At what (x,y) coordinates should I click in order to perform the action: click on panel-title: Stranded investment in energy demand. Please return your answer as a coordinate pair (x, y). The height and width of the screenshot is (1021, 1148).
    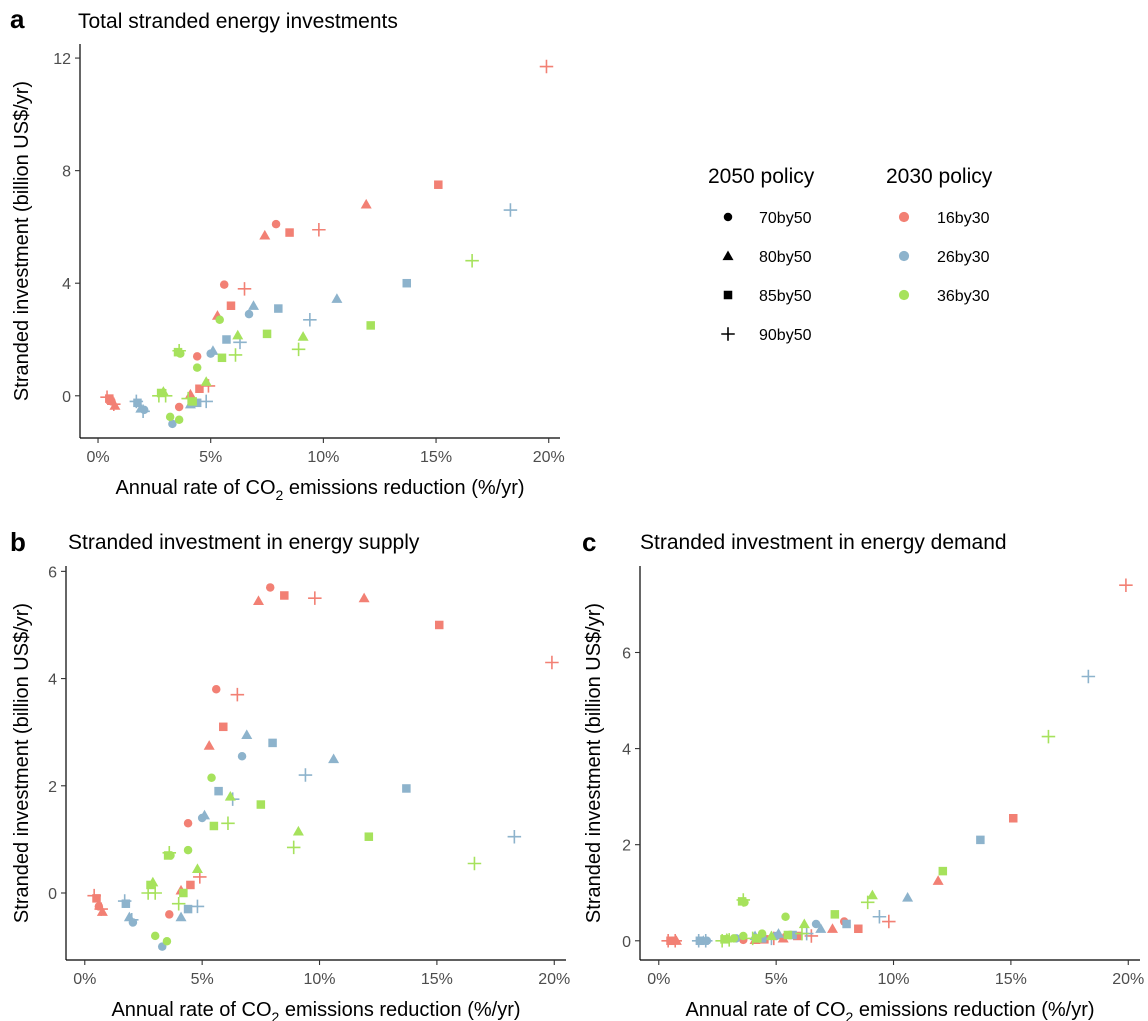
    Looking at the image, I should click on (823, 542).